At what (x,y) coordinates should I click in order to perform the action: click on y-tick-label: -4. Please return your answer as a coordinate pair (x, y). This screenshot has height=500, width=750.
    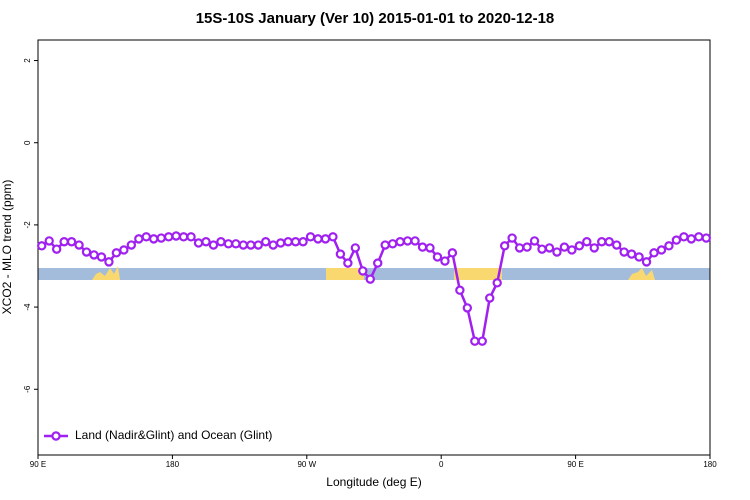
    Looking at the image, I should click on (27, 307).